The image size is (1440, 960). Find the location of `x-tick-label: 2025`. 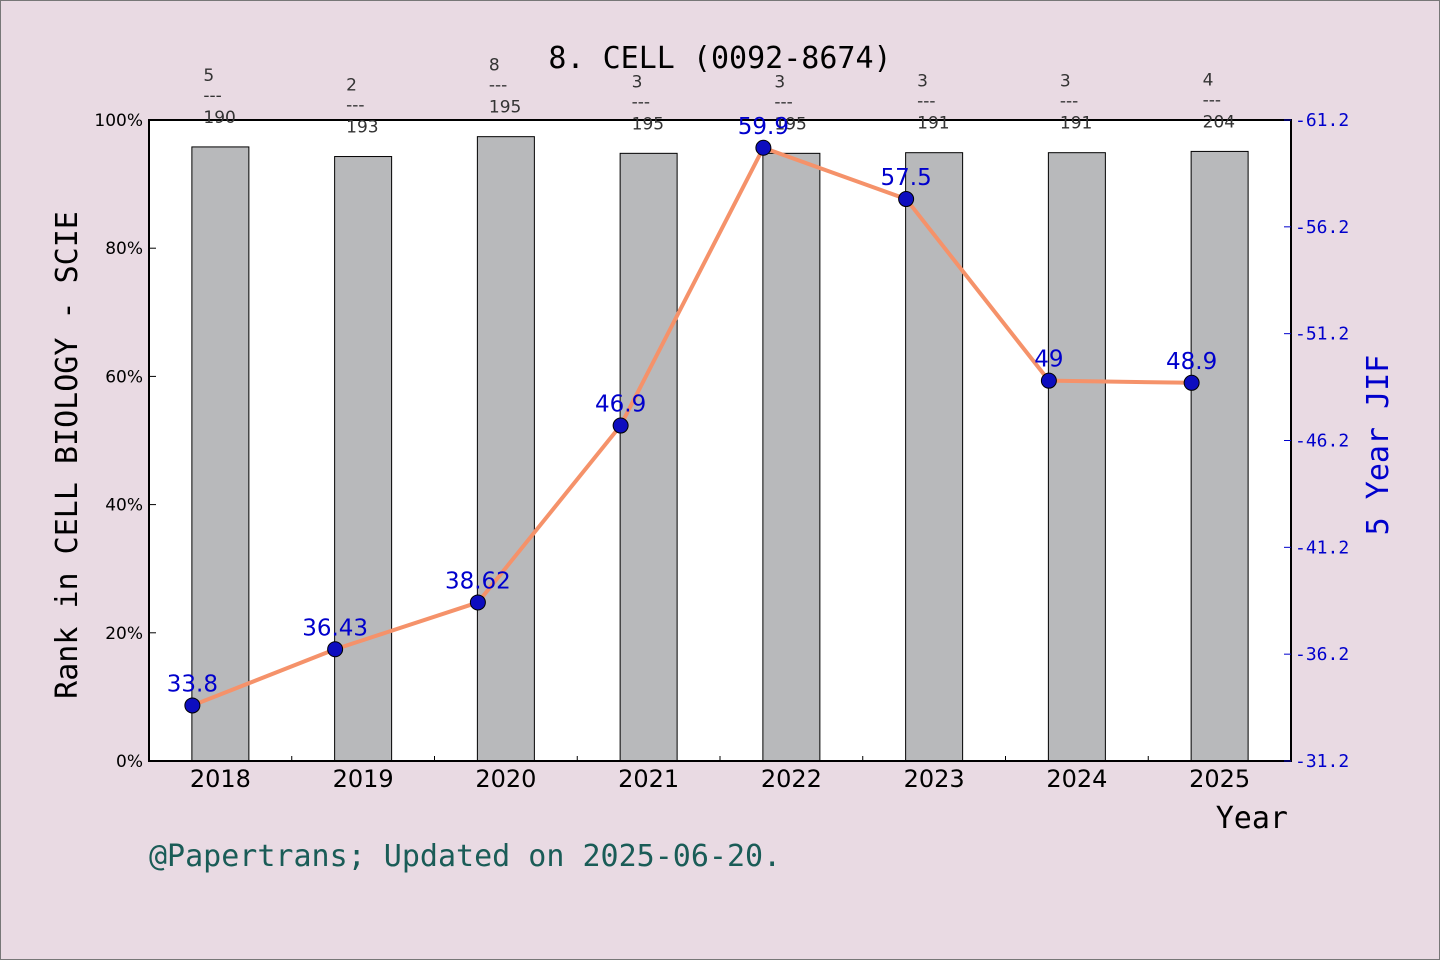

x-tick-label: 2025 is located at coordinates (1219, 779).